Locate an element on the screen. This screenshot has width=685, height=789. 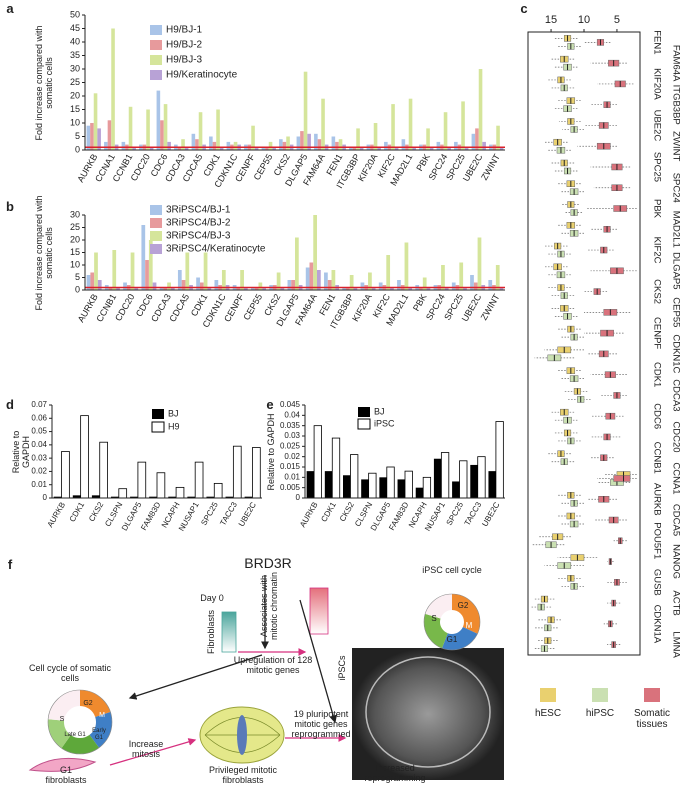
row-label: CEP55 is located at coordinates (675, 312).